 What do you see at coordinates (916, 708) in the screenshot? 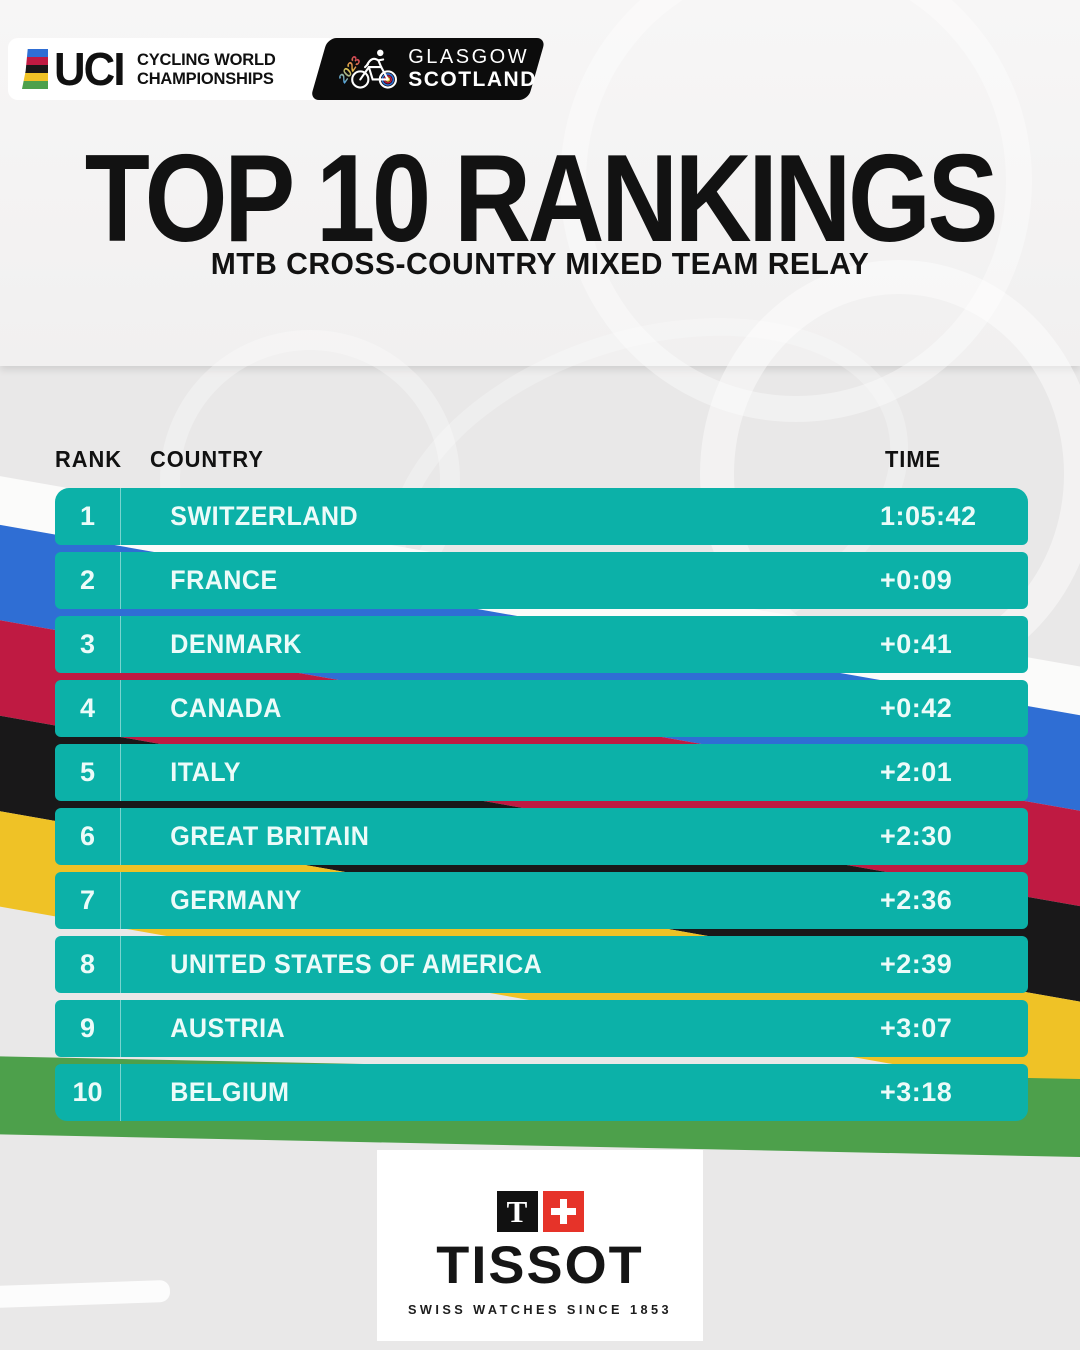
I see `time-cell: +0:42` at bounding box center [916, 708].